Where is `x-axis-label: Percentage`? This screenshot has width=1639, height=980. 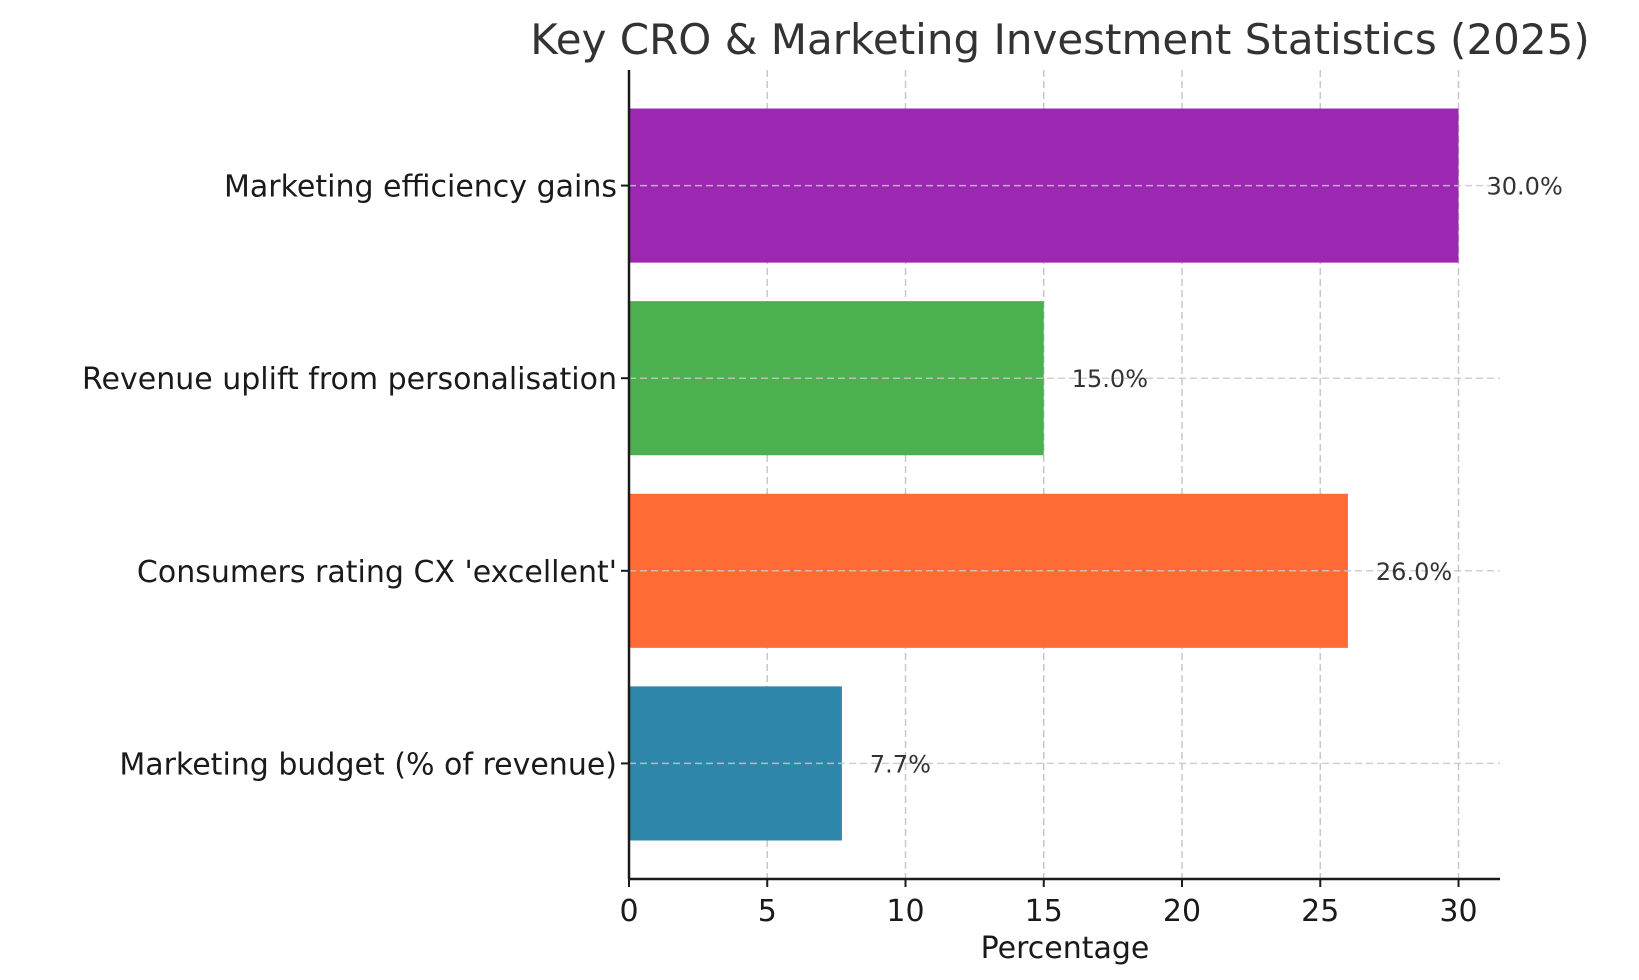
x-axis-label: Percentage is located at coordinates (1065, 948).